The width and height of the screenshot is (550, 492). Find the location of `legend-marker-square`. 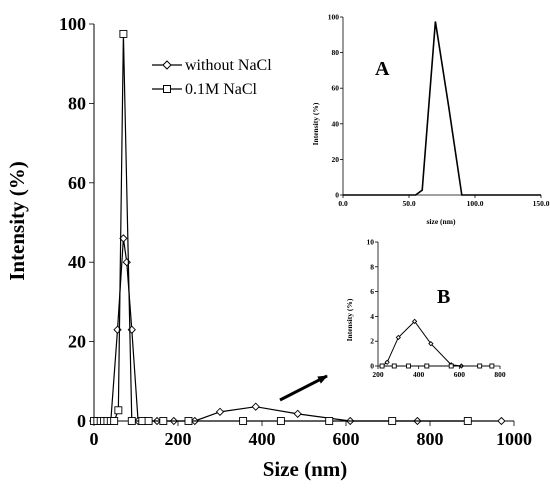

legend-marker-square is located at coordinates (167, 89).